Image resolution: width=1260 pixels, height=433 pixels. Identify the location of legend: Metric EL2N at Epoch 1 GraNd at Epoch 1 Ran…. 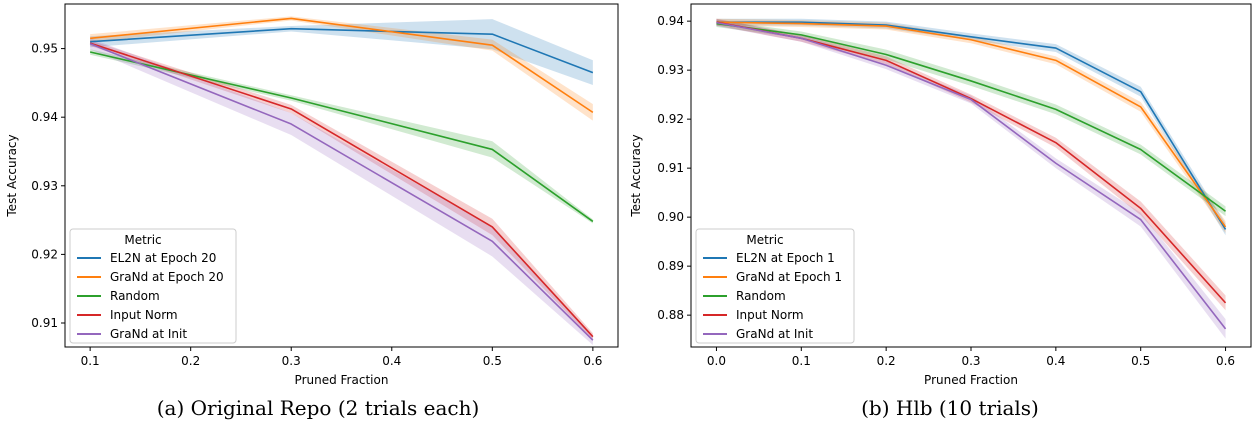
(775, 286).